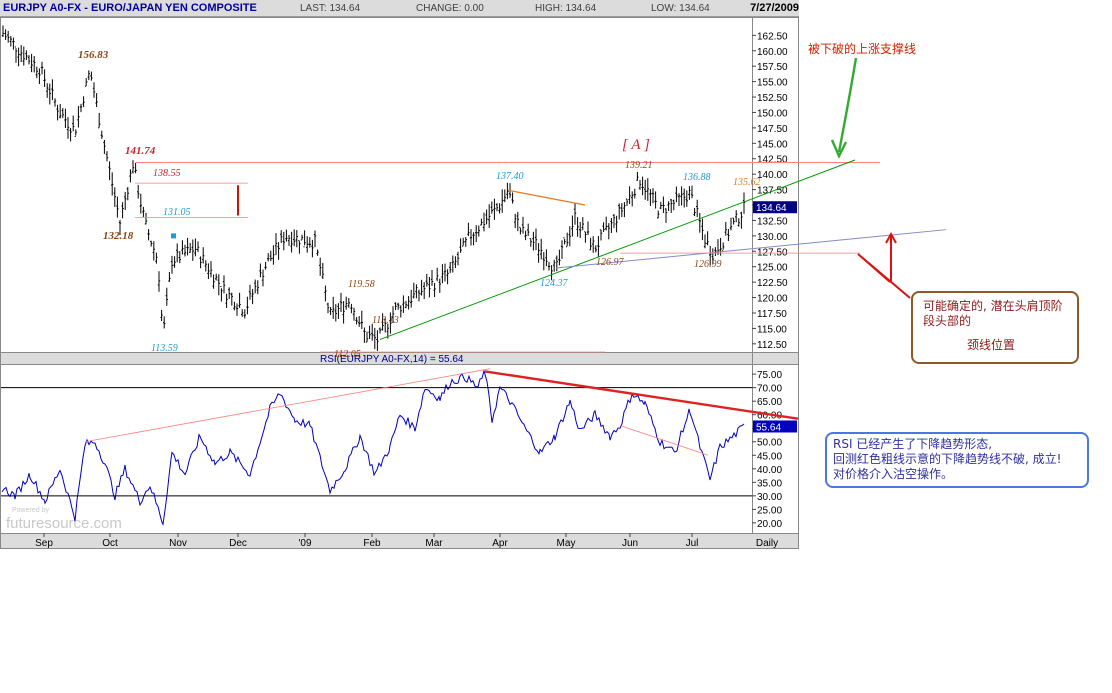 Image resolution: width=1112 pixels, height=693 pixels. Describe the element at coordinates (991, 345) in the screenshot. I see `neckline-note-line3: 颈线位置` at that location.